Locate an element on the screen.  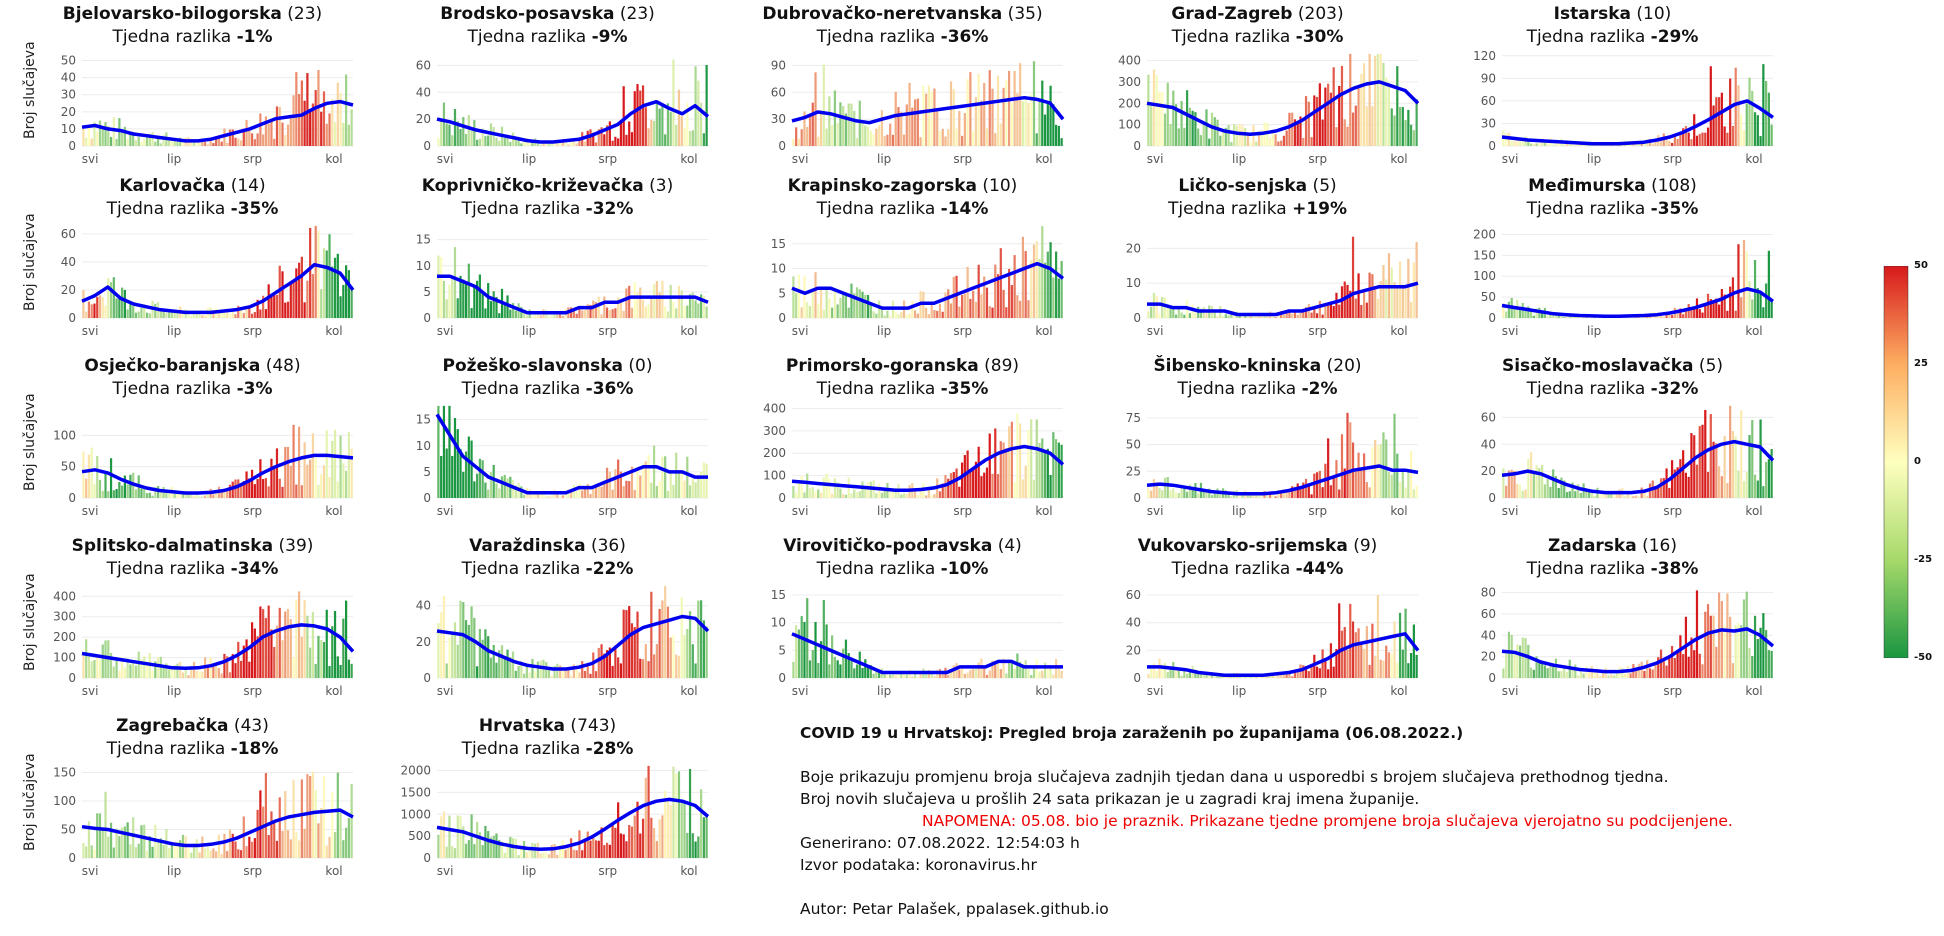
weekly-change-label: Tjedna razlika is located at coordinates (523, 569).